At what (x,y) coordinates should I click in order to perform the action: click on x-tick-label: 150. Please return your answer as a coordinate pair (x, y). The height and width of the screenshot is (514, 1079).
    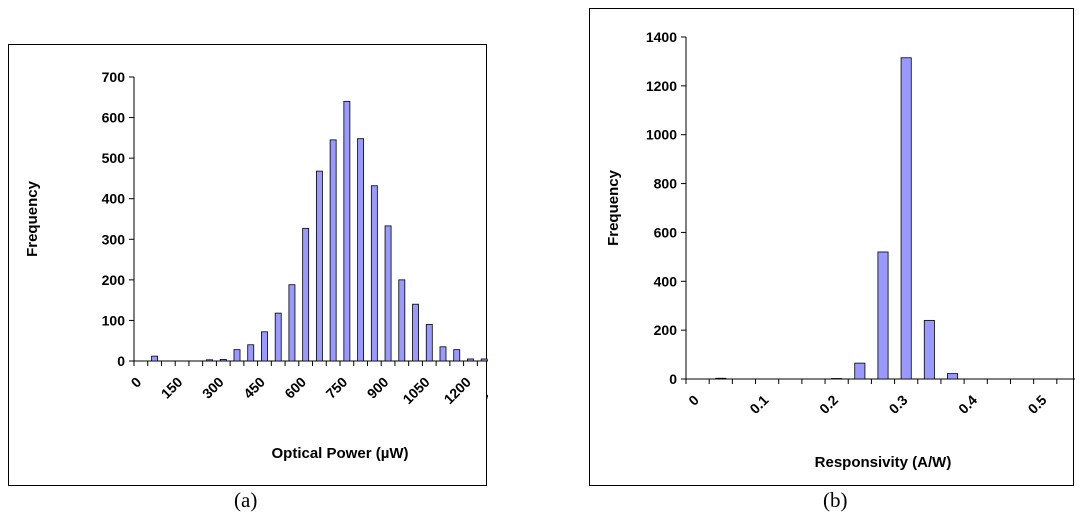
    Looking at the image, I should click on (172, 388).